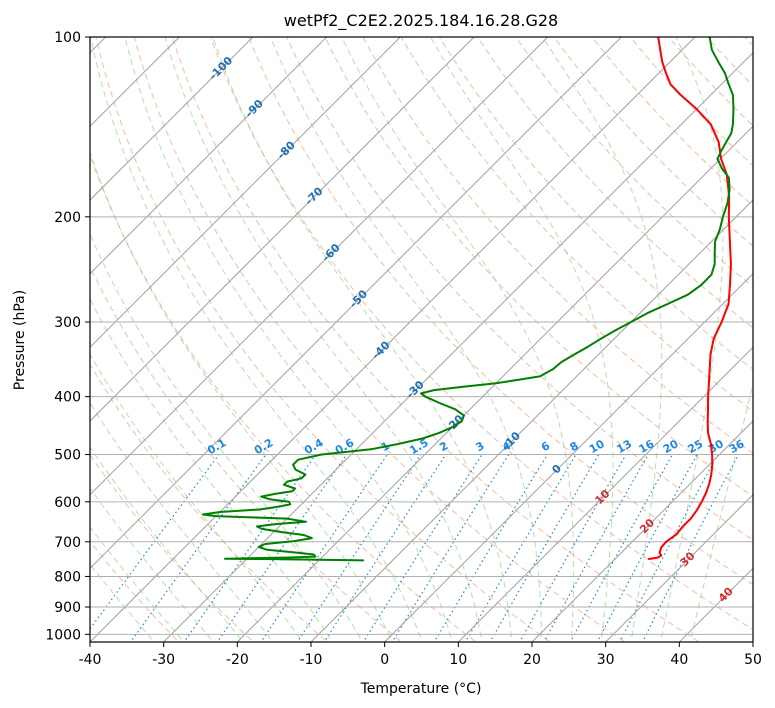 The height and width of the screenshot is (708, 775). I want to click on y-tick-label: 400, so click(67, 398).